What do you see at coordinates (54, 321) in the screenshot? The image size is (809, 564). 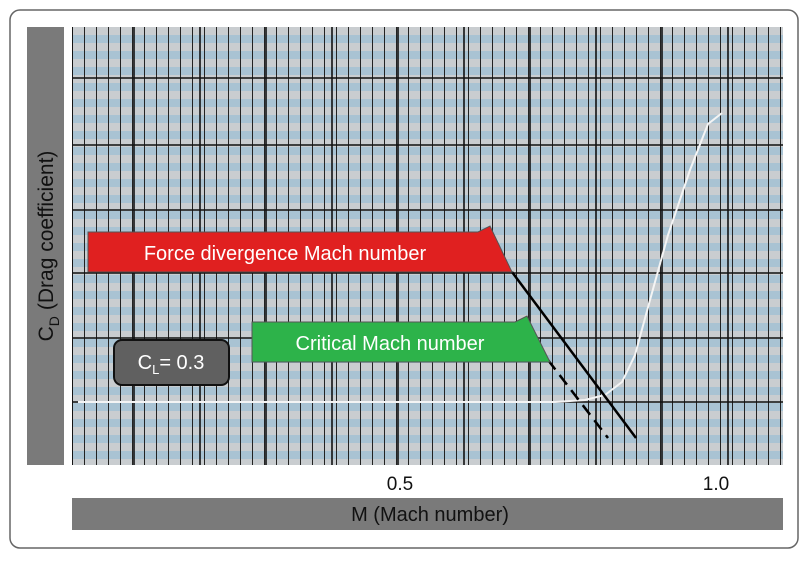 I see `y-subscript: D` at bounding box center [54, 321].